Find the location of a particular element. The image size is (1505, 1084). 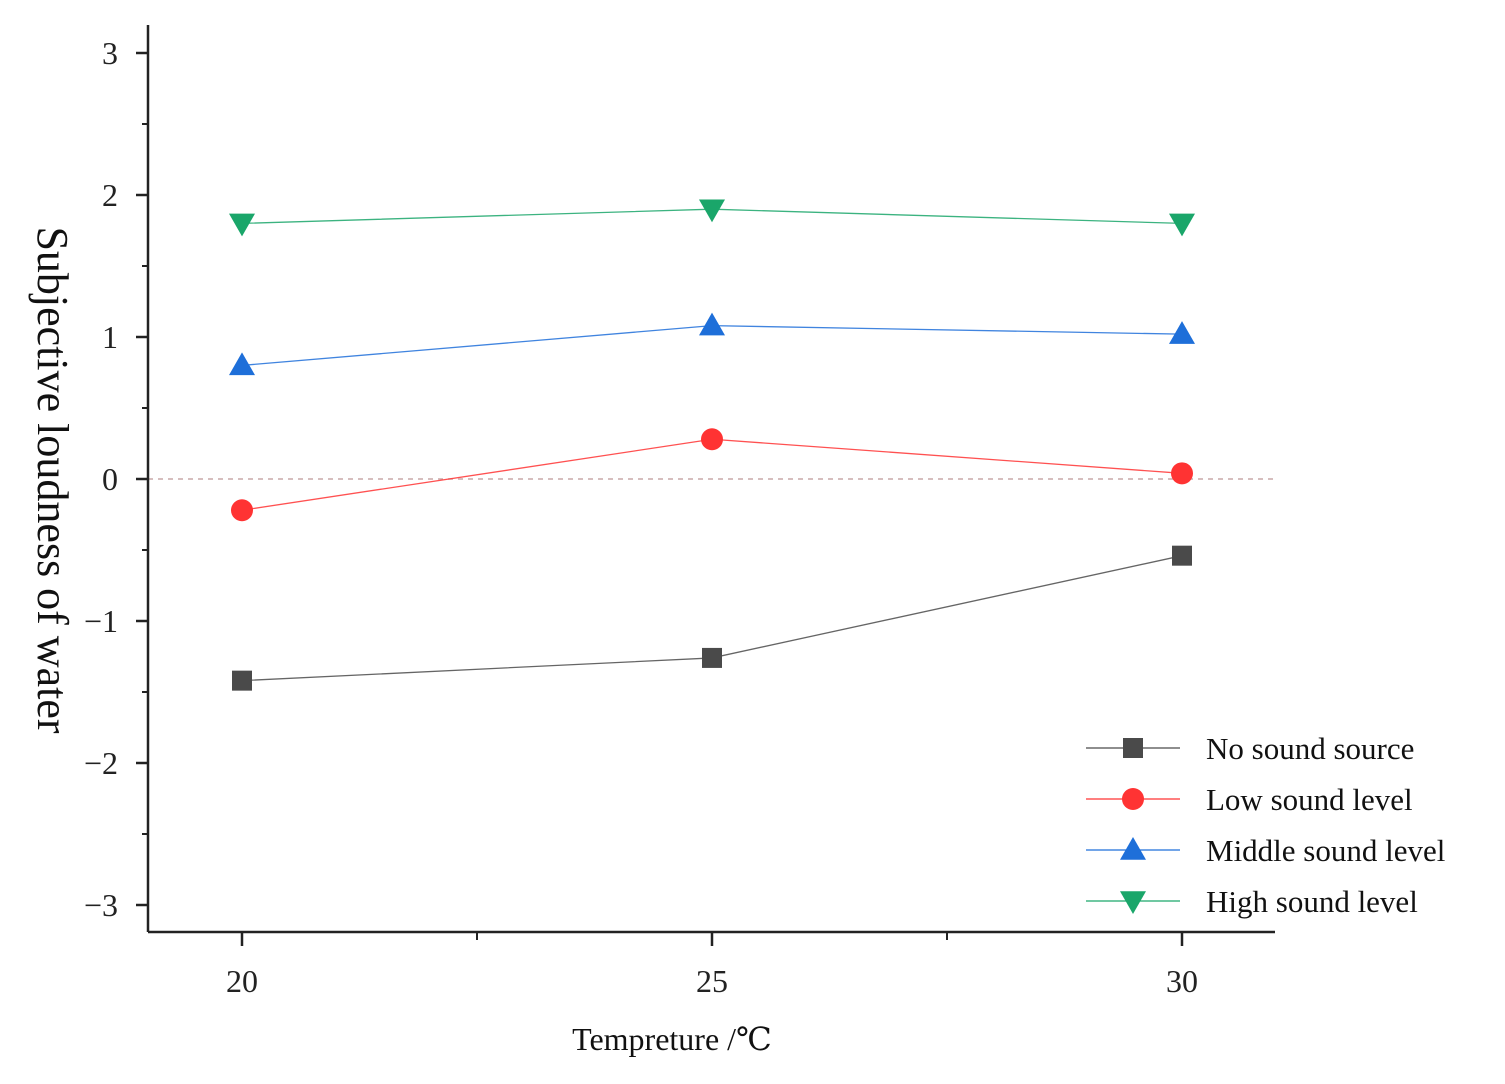

series-middle-sound-level is located at coordinates (712, 344).